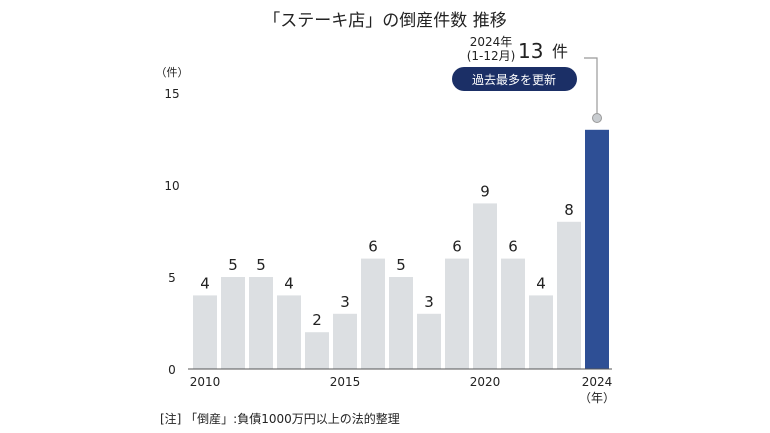 Image resolution: width=770 pixels, height=433 pixels. Describe the element at coordinates (491, 42) in the screenshot. I see `annotation-year: 2024年` at that location.